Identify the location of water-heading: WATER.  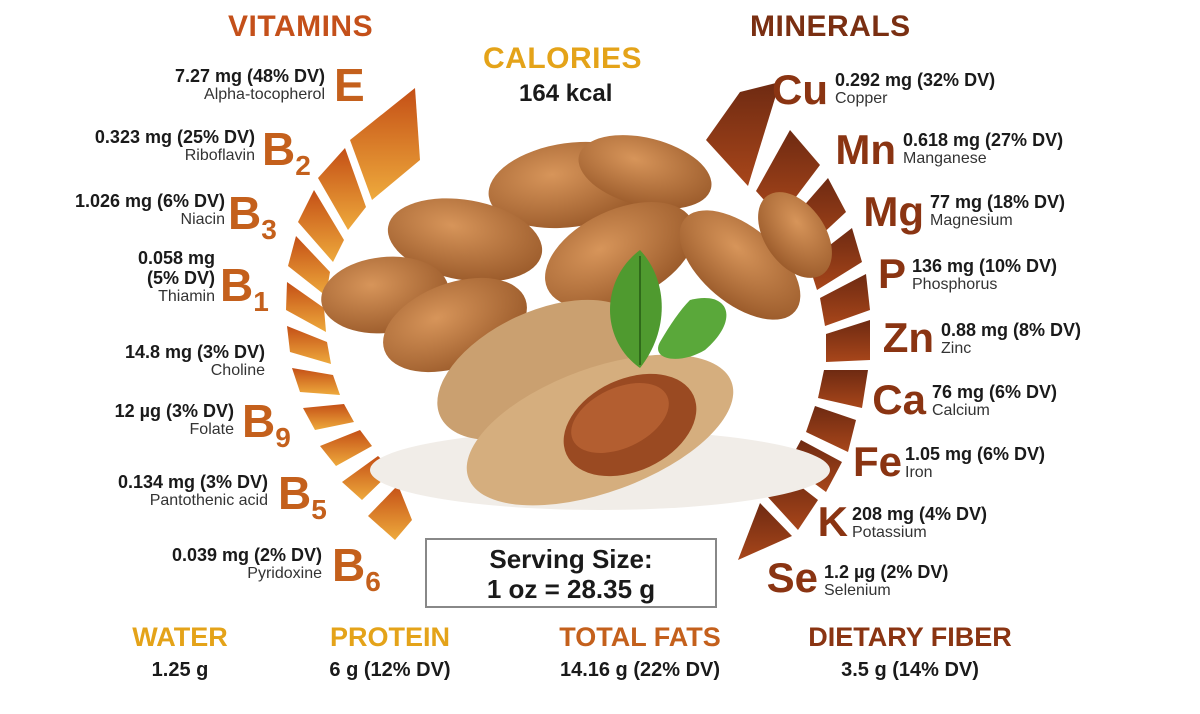
(180, 637).